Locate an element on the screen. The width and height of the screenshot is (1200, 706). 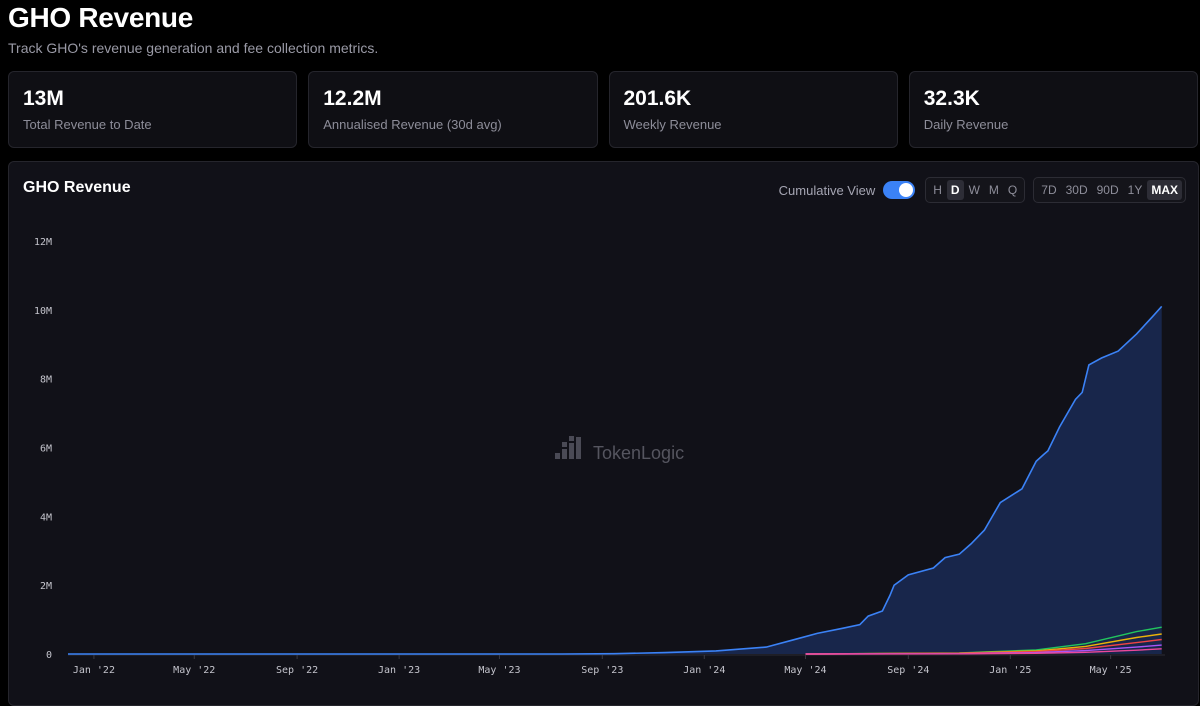
stat-label: Weekly Revenue is located at coordinates (672, 124).